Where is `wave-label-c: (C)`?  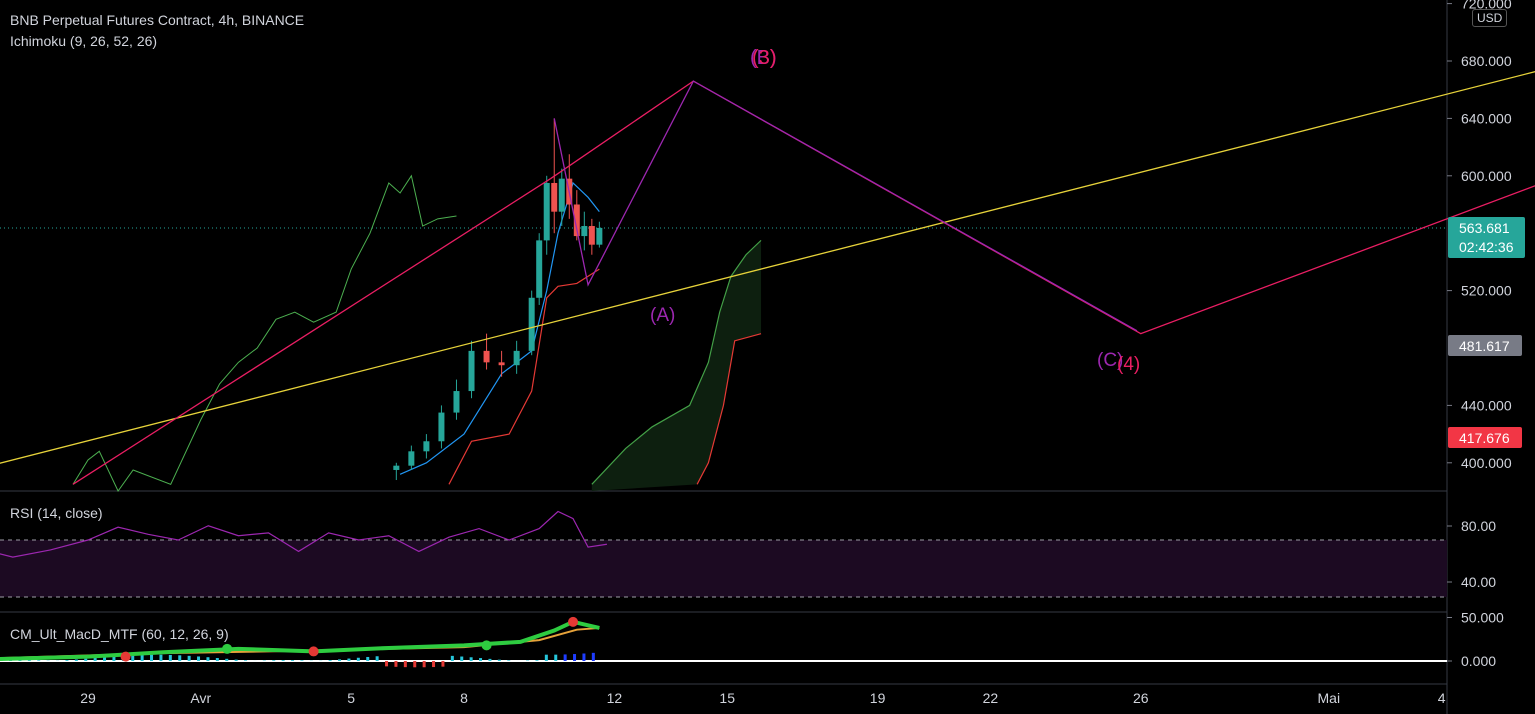
wave-label-c: (C) is located at coordinates (1110, 360).